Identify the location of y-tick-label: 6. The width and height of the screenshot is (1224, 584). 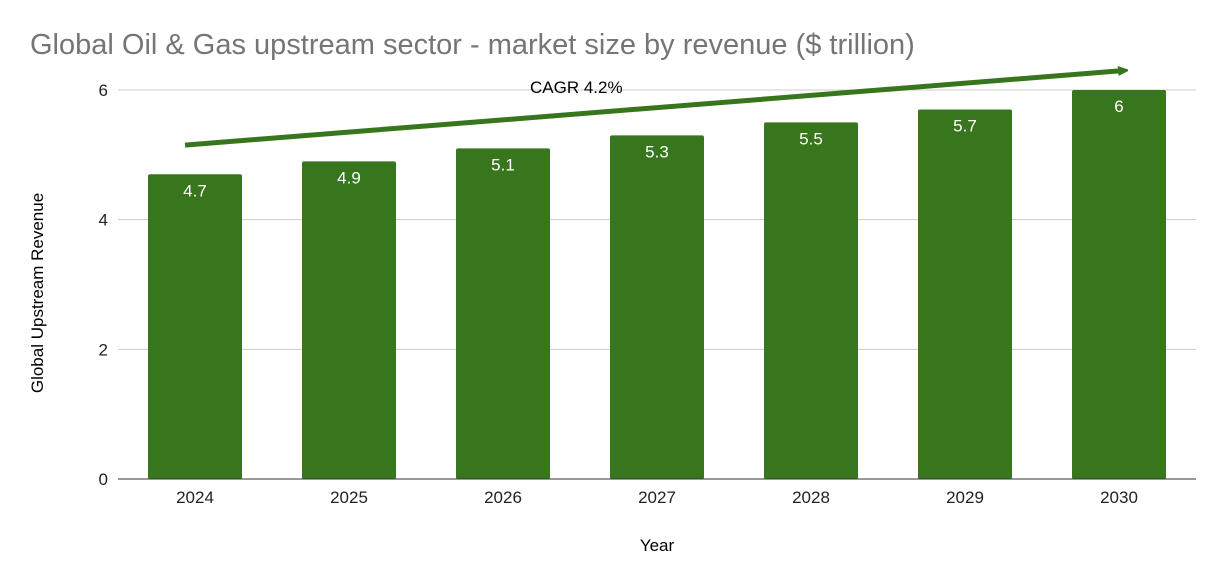
(103, 90).